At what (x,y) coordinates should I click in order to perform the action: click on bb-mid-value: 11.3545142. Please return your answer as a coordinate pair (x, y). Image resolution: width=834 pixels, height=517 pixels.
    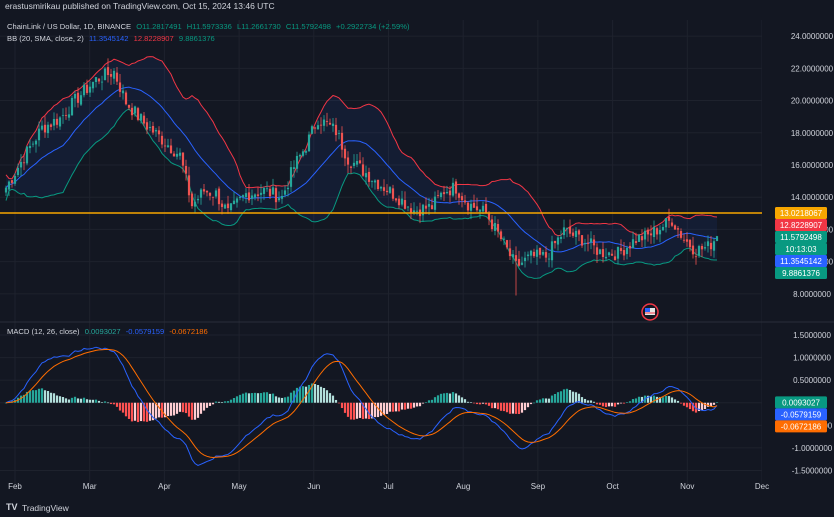
    Looking at the image, I should click on (108, 38).